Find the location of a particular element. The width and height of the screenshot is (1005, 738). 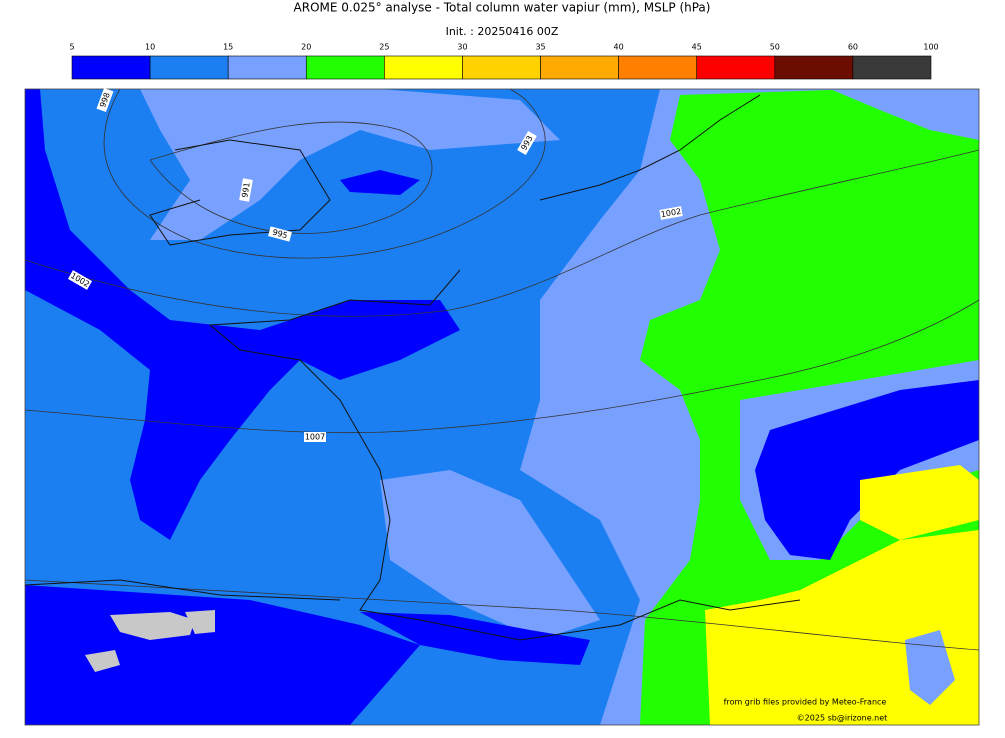

colorbar-tick-label: 100 is located at coordinates (930, 47).